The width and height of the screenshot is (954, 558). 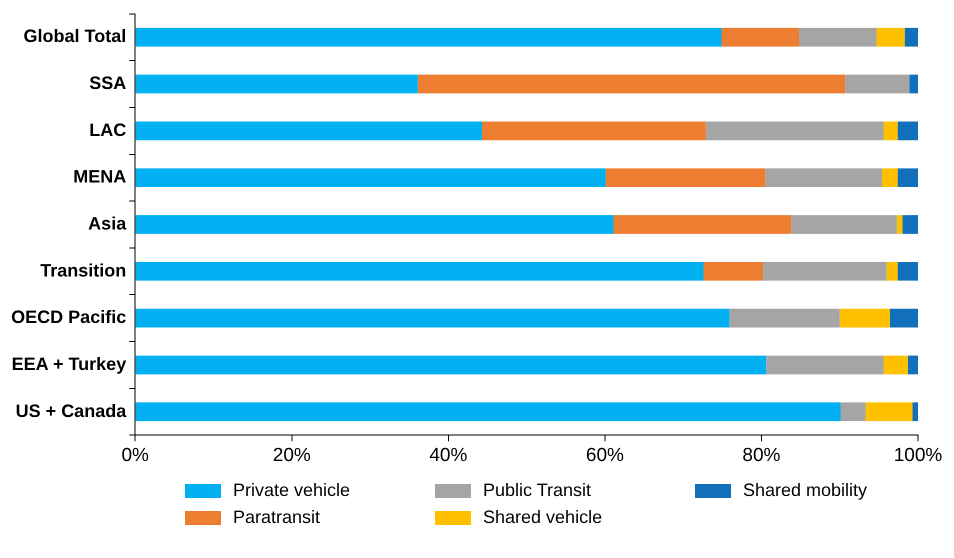 I want to click on x-tick-label: 0%, so click(x=135, y=455).